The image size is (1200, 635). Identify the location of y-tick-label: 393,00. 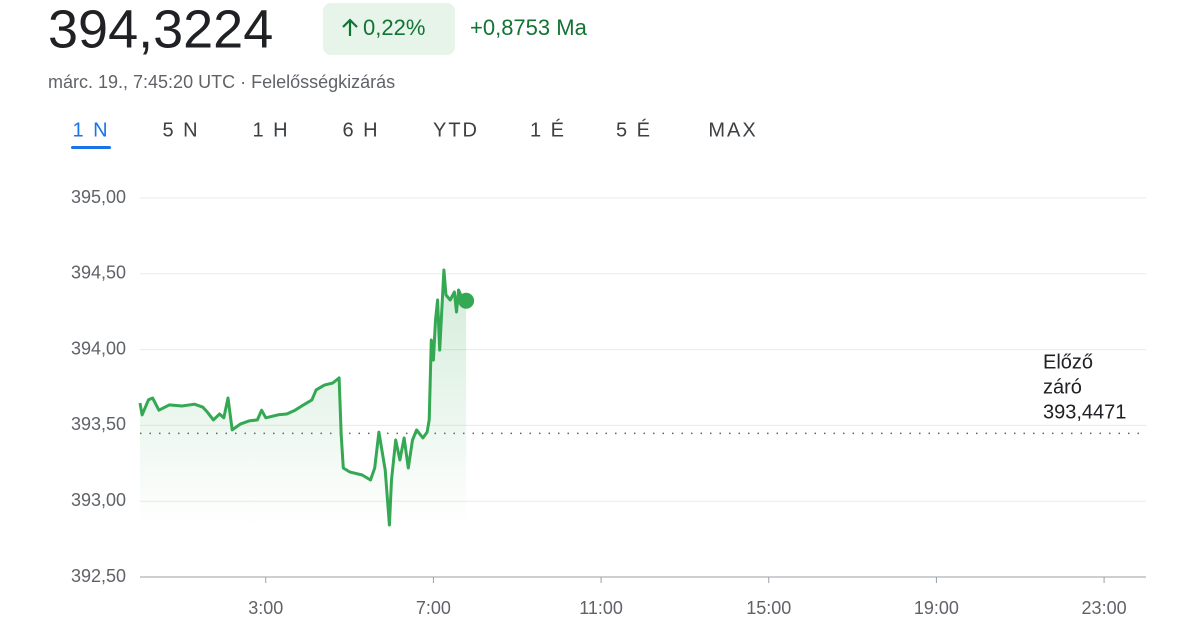
(98, 500).